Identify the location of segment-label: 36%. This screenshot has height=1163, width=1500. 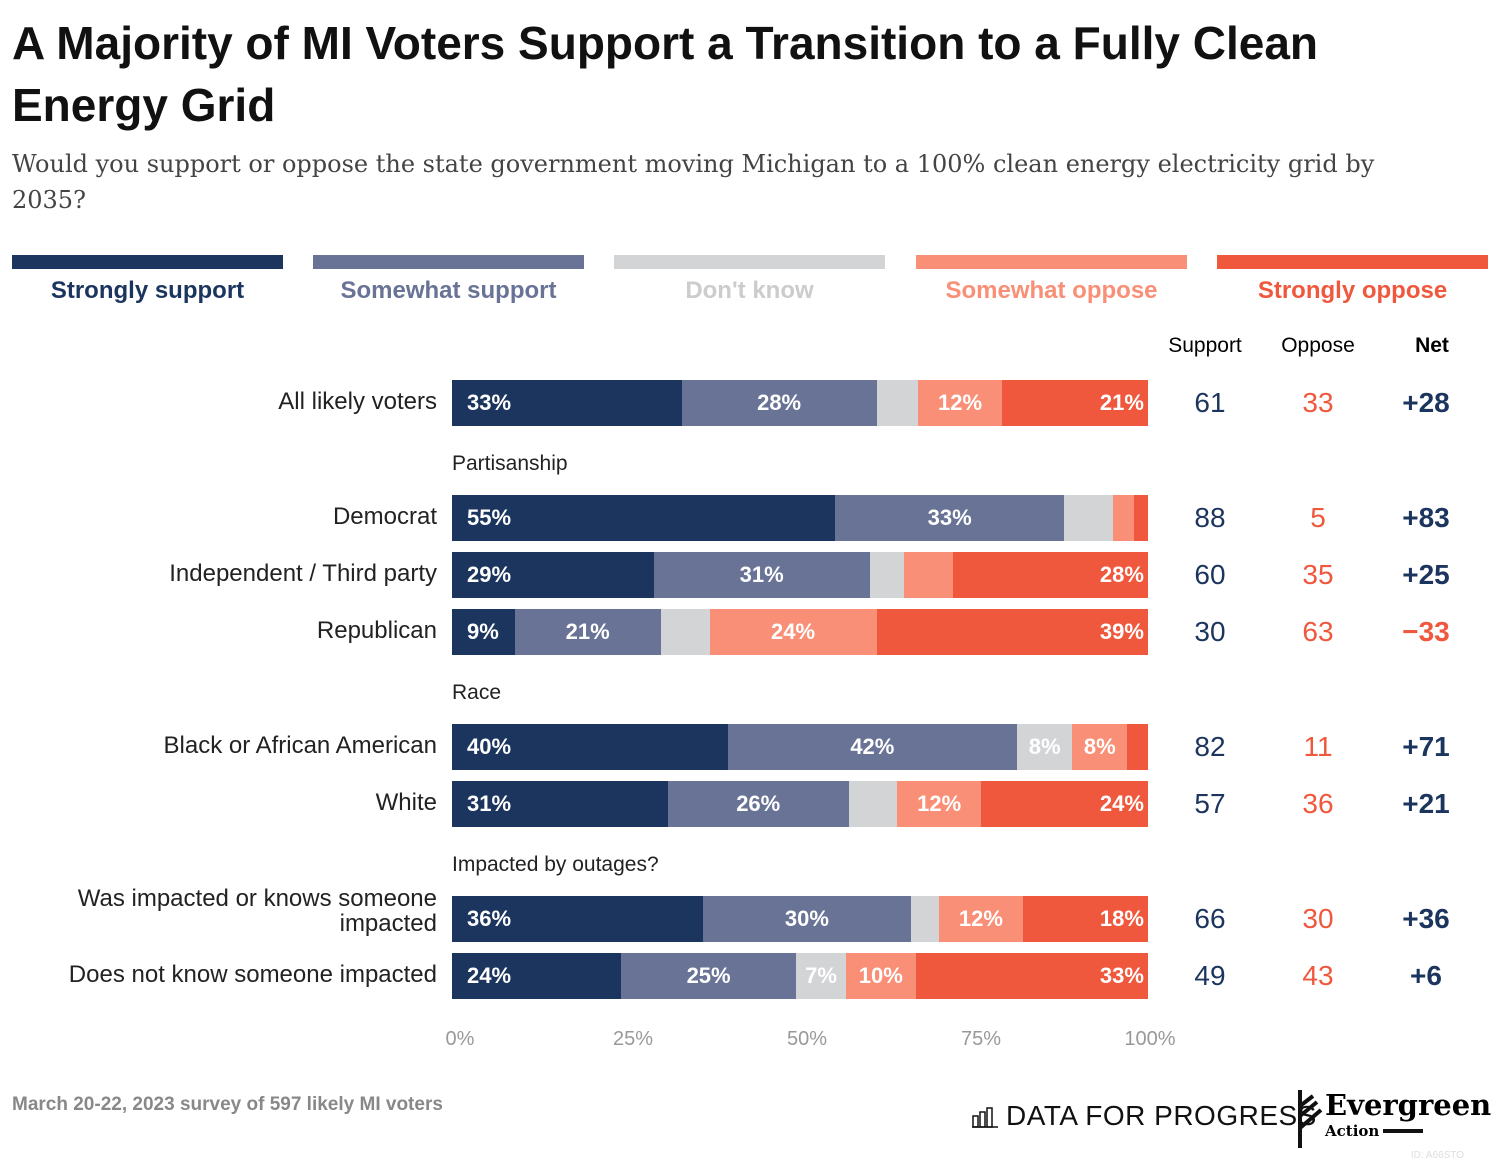
(489, 918).